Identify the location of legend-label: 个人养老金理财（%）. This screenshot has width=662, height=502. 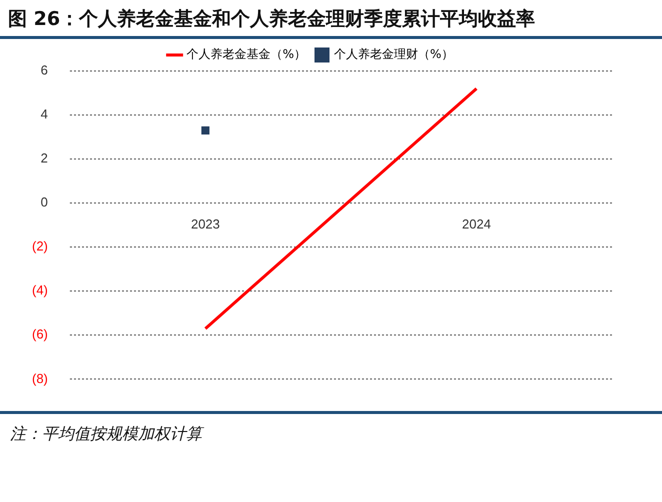
(394, 54).